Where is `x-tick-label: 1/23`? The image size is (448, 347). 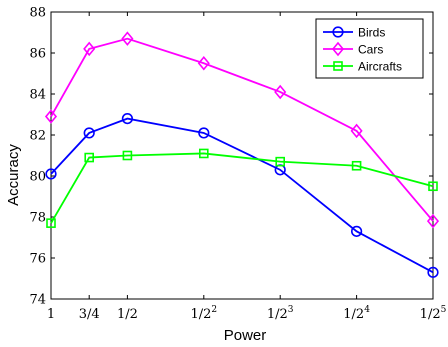
x-tick-label: 1/23 is located at coordinates (280, 313).